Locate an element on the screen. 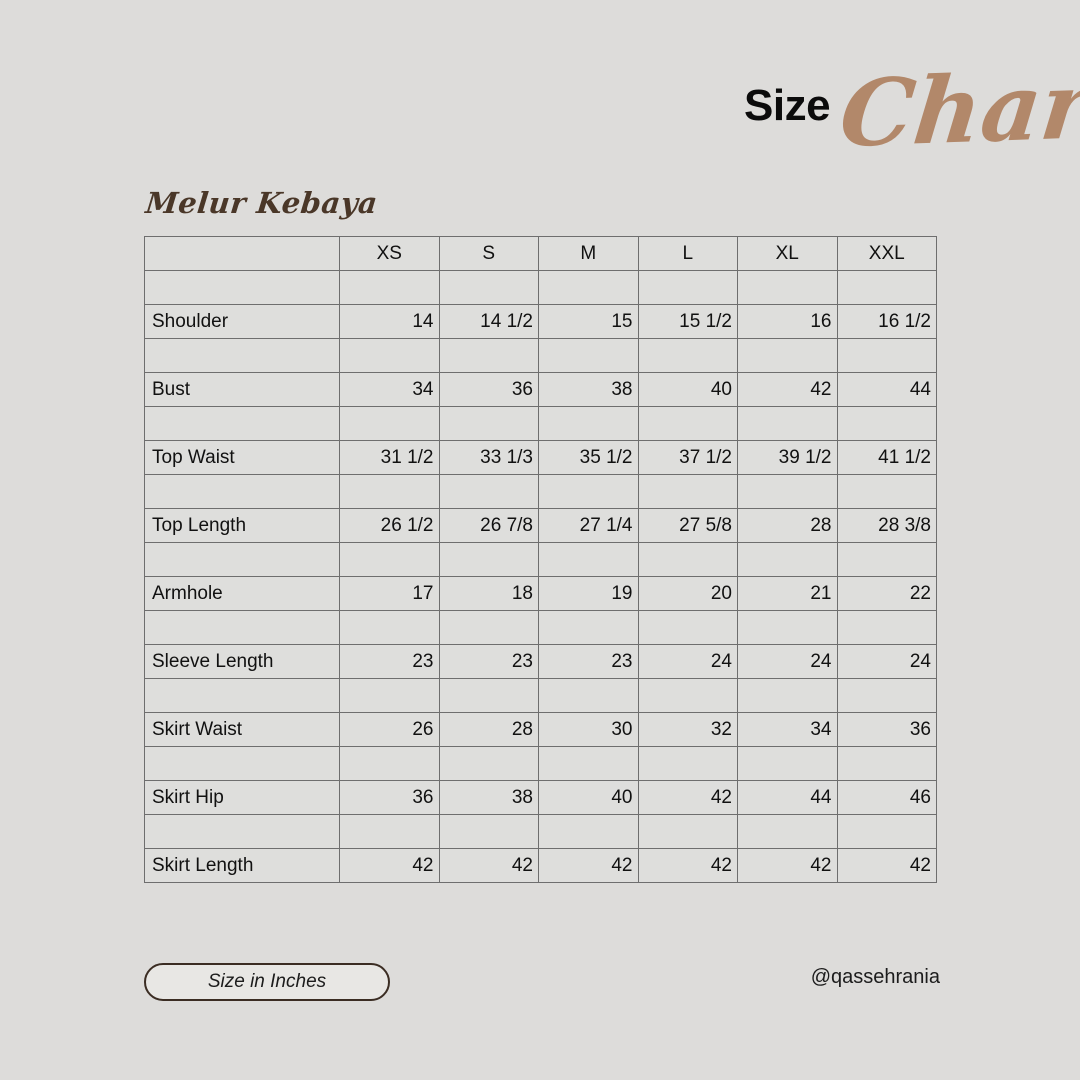 The width and height of the screenshot is (1080, 1080). page-title: Size Chart is located at coordinates (798, 116).